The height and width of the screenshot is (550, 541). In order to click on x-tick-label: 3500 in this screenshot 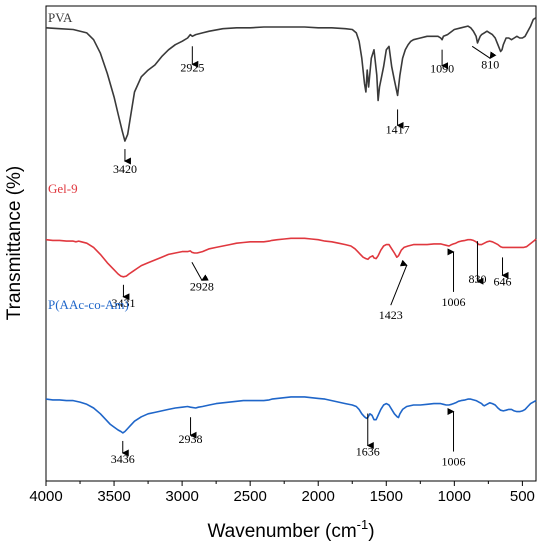, I will do `click(113, 496)`.